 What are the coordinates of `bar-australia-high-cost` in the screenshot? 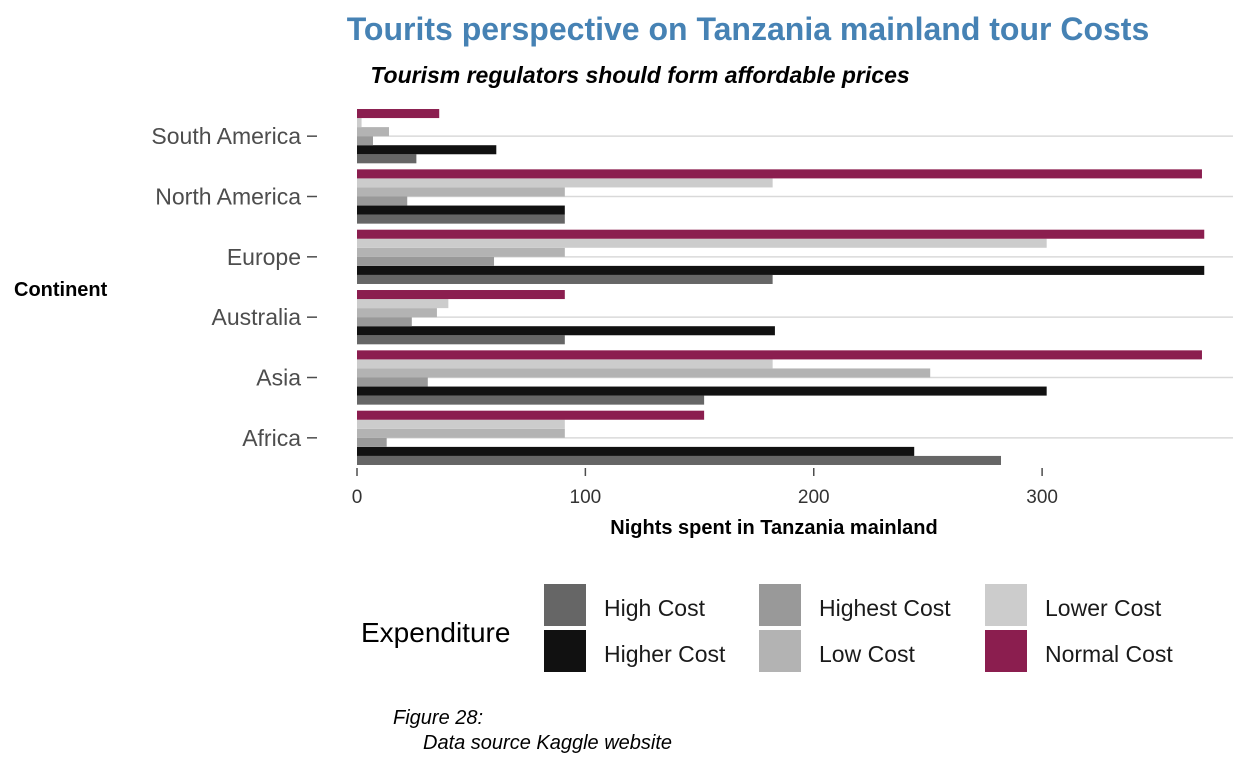 It's located at (461, 340).